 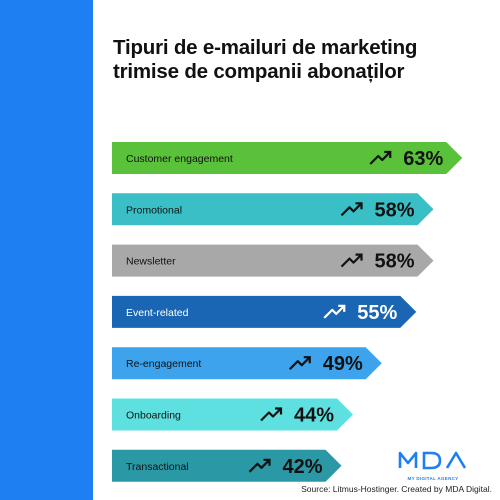 I want to click on bar-value-label: 63%, so click(x=423, y=159).